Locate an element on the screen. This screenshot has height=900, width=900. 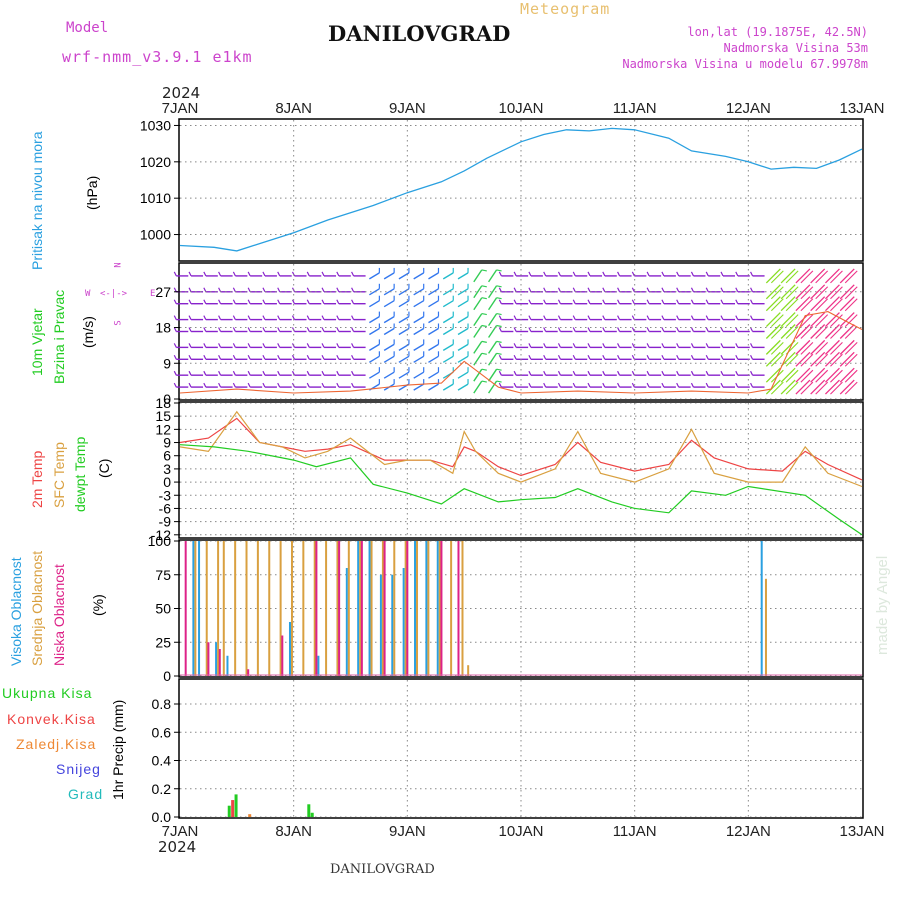
temp-sfc-line is located at coordinates (521, 449).